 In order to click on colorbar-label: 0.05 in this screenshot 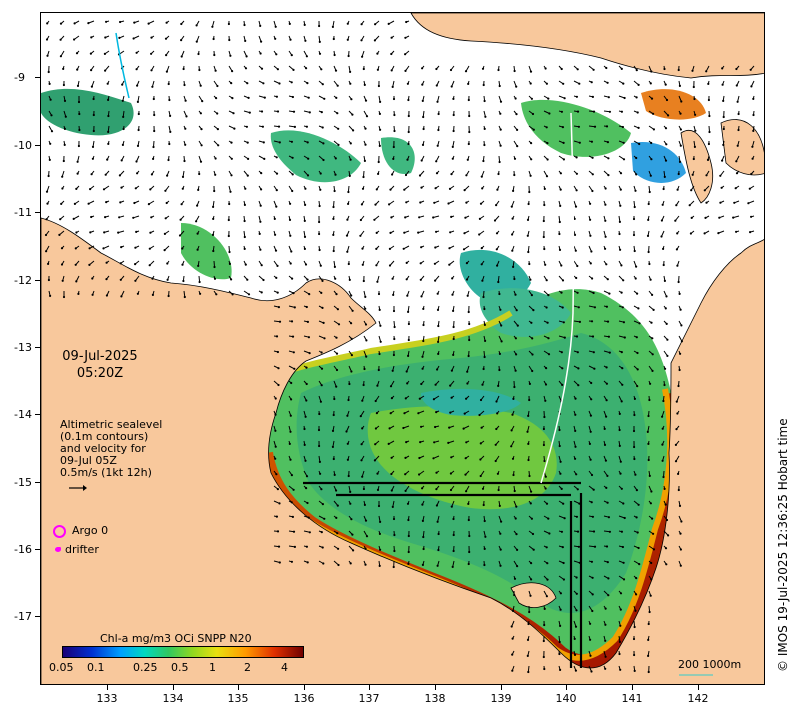, I will do `click(61, 667)`.